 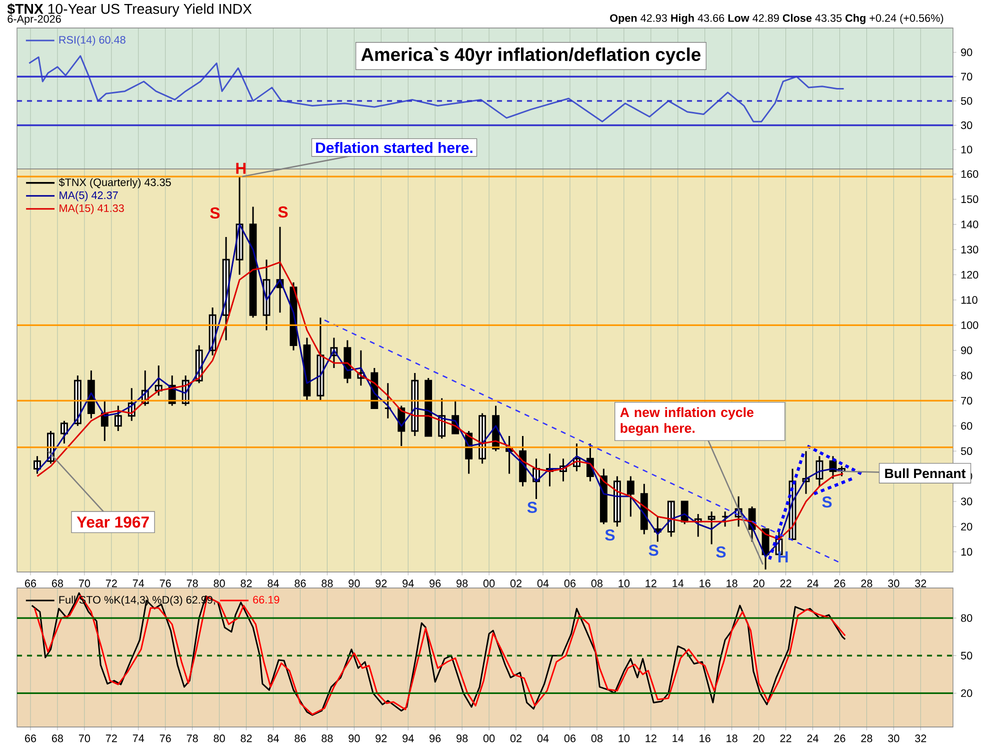 I want to click on x-tick-label: 66, so click(x=30, y=584).